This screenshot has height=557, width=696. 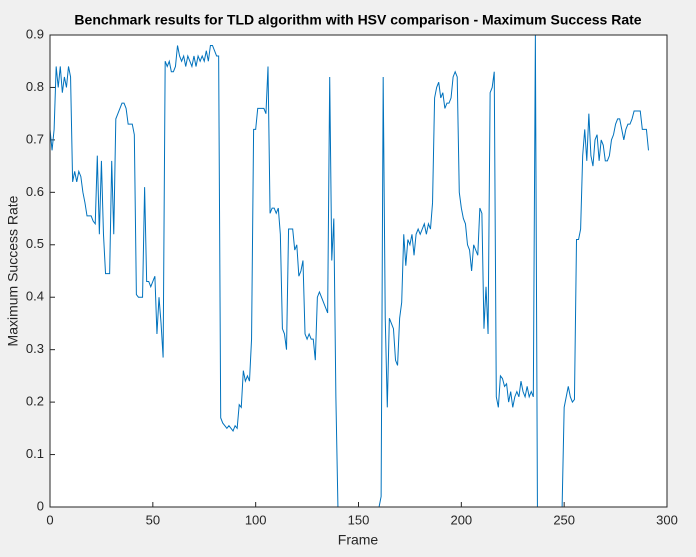 I want to click on x-tick-label: 150, so click(x=359, y=519).